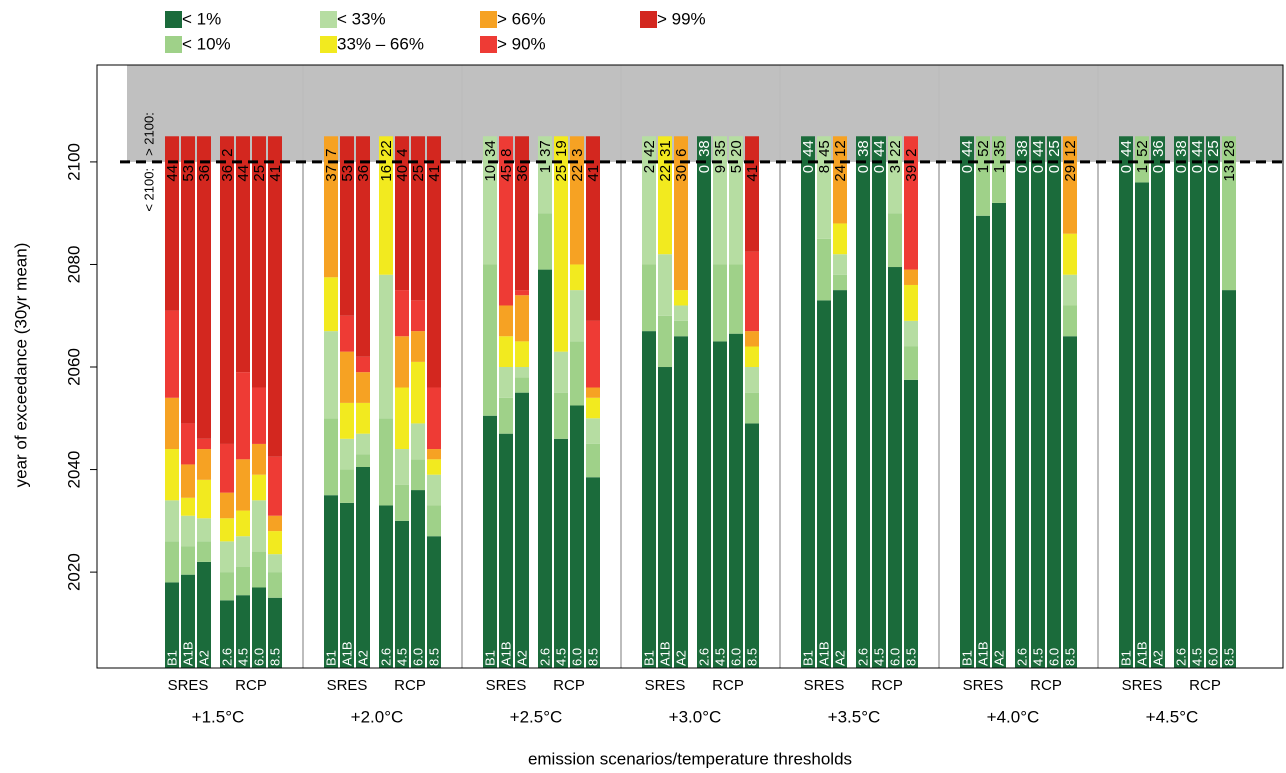  What do you see at coordinates (854, 716) in the screenshot?
I see `group-label: +3.5°C` at bounding box center [854, 716].